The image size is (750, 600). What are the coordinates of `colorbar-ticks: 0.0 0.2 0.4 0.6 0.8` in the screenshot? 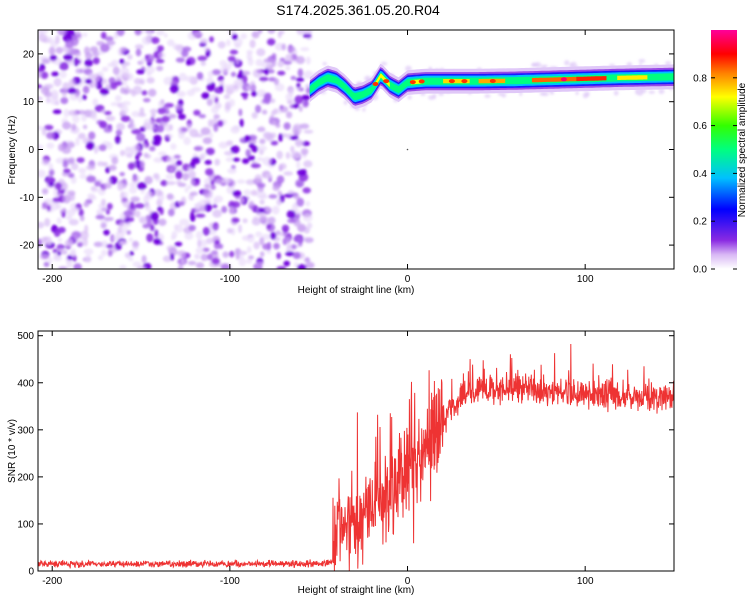 It's located at (715, 174).